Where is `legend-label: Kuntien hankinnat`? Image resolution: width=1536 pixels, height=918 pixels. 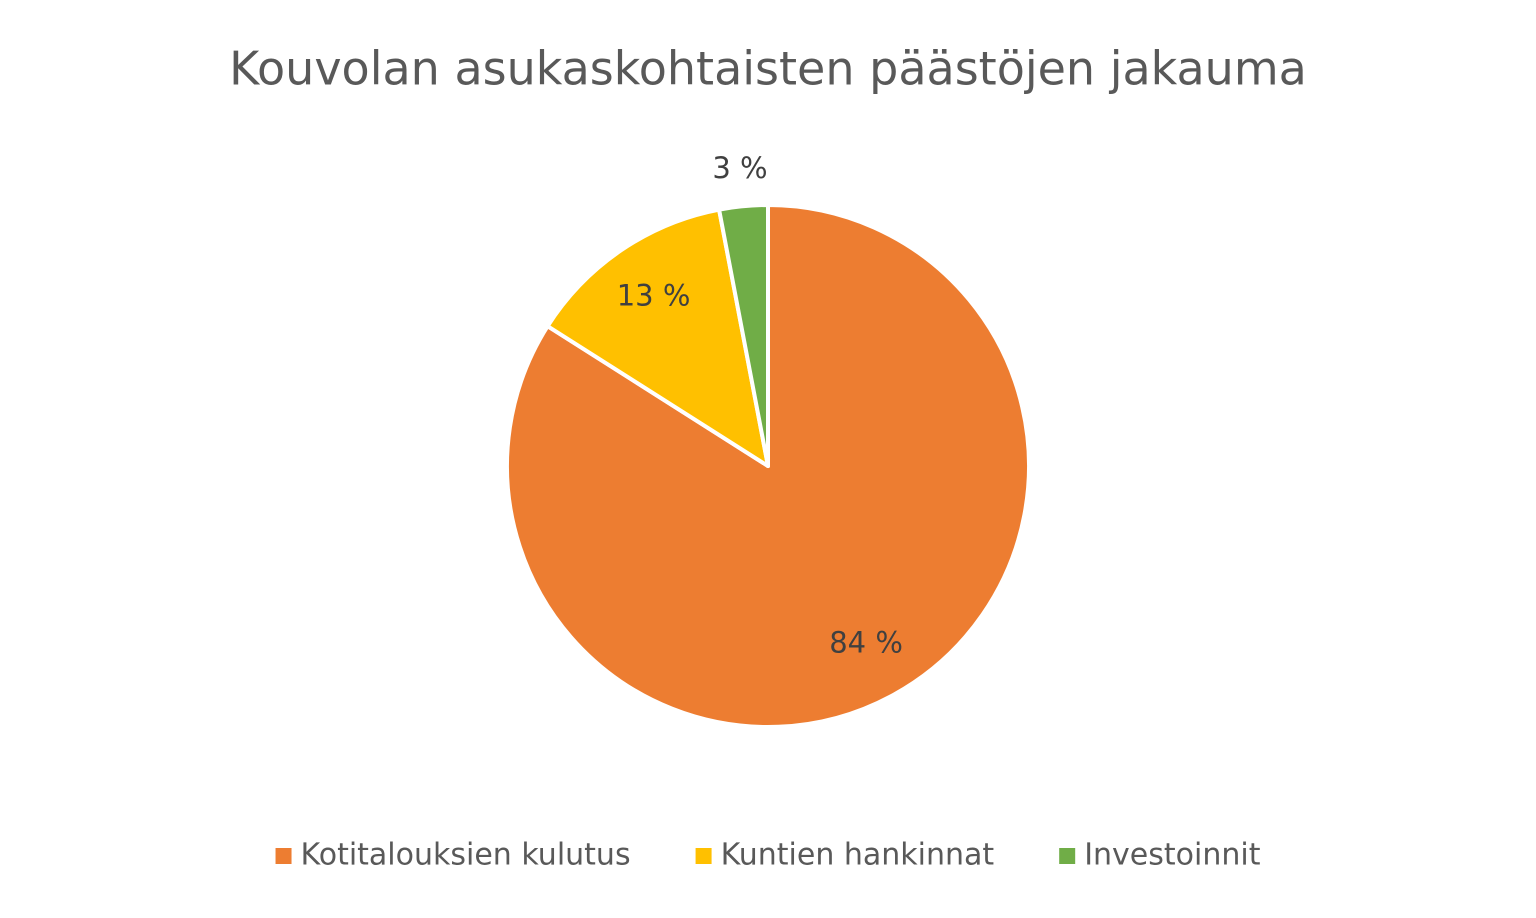
legend-label: Kuntien hankinnat is located at coordinates (858, 855).